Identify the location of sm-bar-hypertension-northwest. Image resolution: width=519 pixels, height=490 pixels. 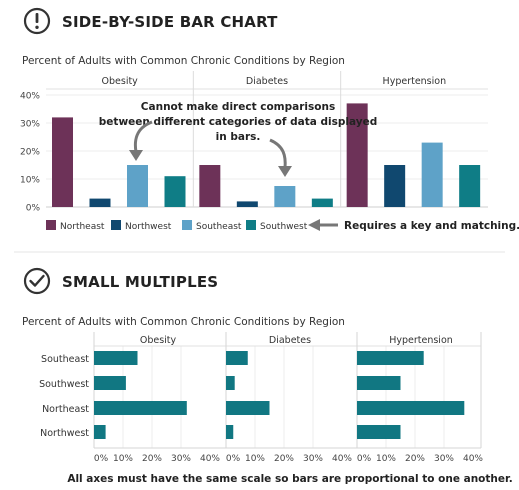
(379, 432).